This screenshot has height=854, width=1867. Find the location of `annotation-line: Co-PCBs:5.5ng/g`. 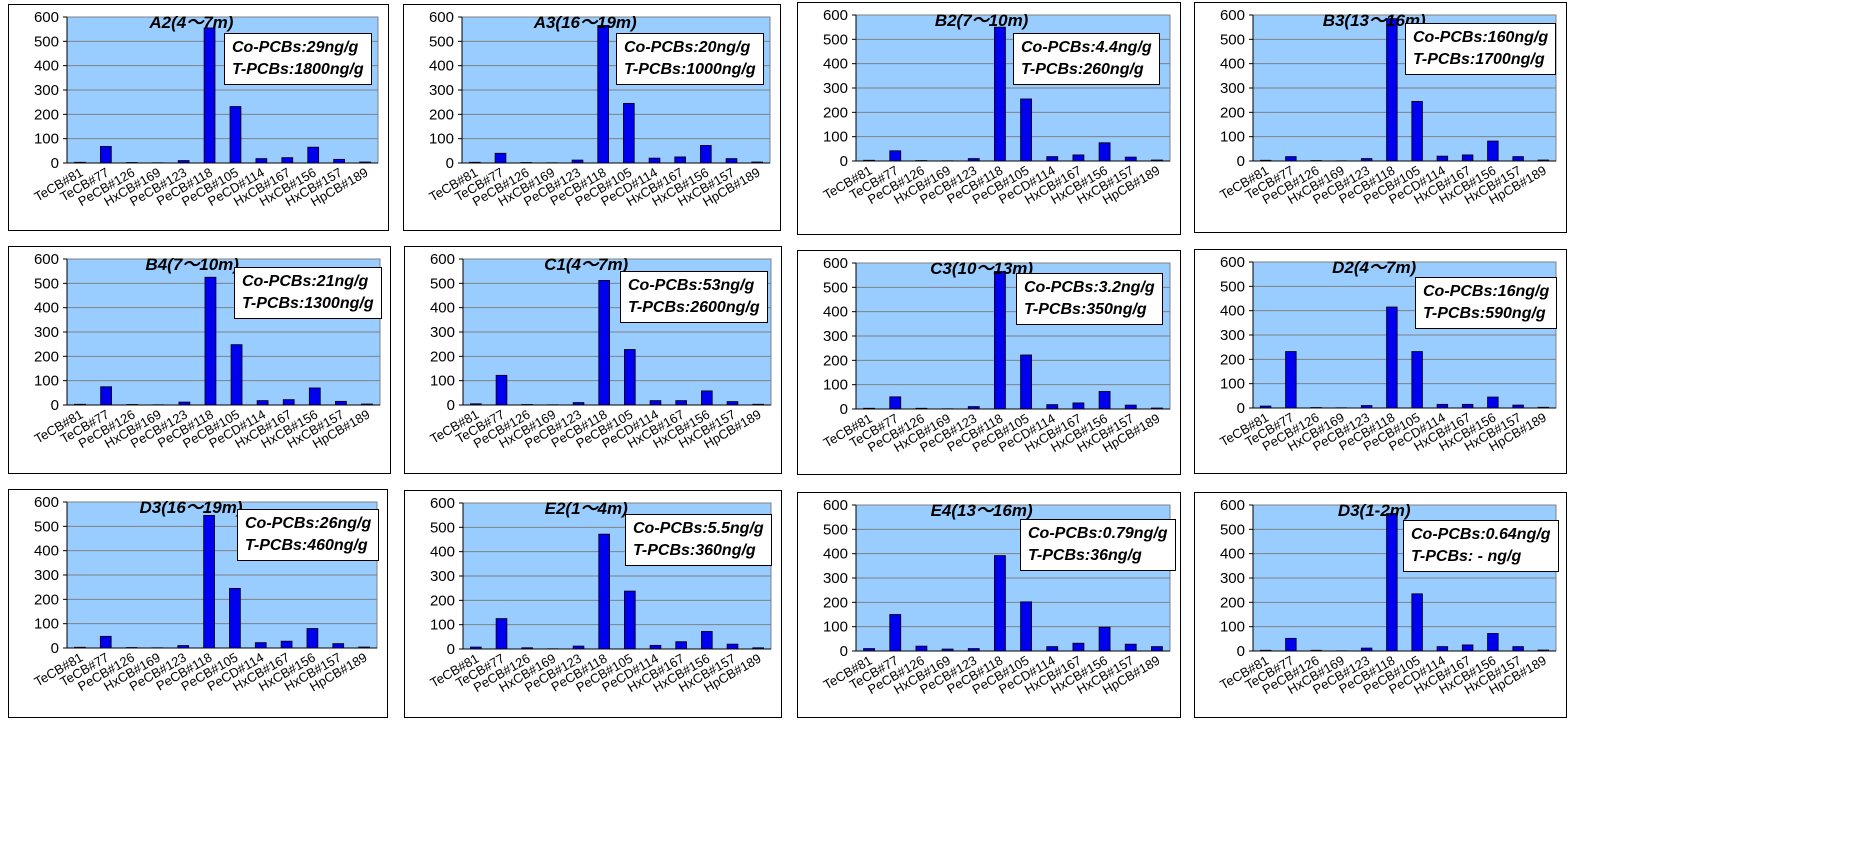

annotation-line: Co-PCBs:5.5ng/g is located at coordinates (698, 528).